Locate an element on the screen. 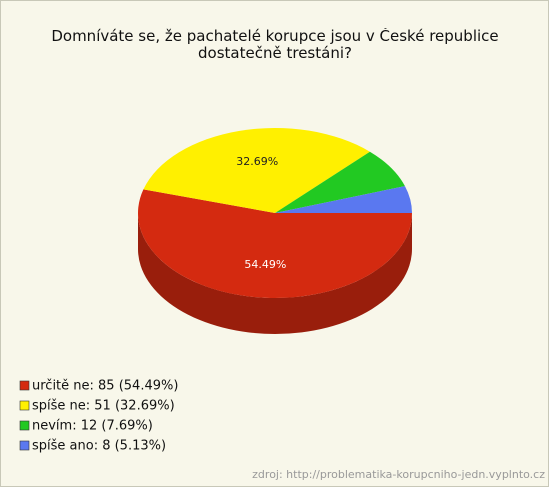  pie-side is located at coordinates (275, 273).